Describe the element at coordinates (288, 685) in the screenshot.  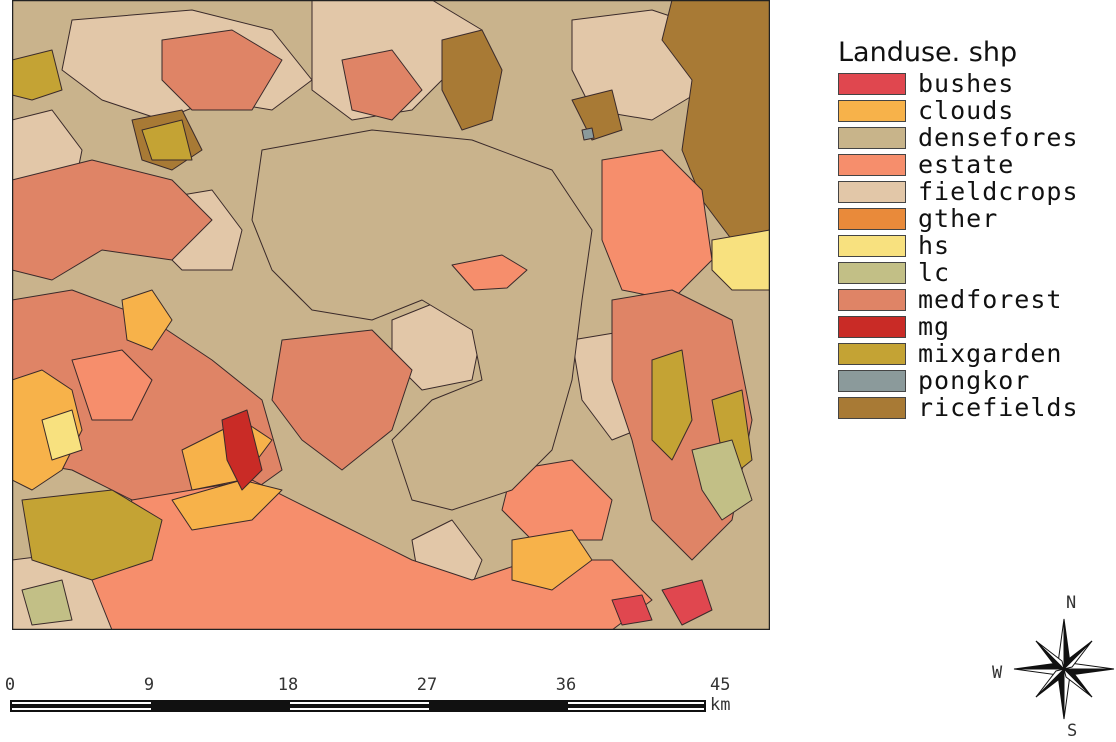
I see `scale-label: 18` at that location.